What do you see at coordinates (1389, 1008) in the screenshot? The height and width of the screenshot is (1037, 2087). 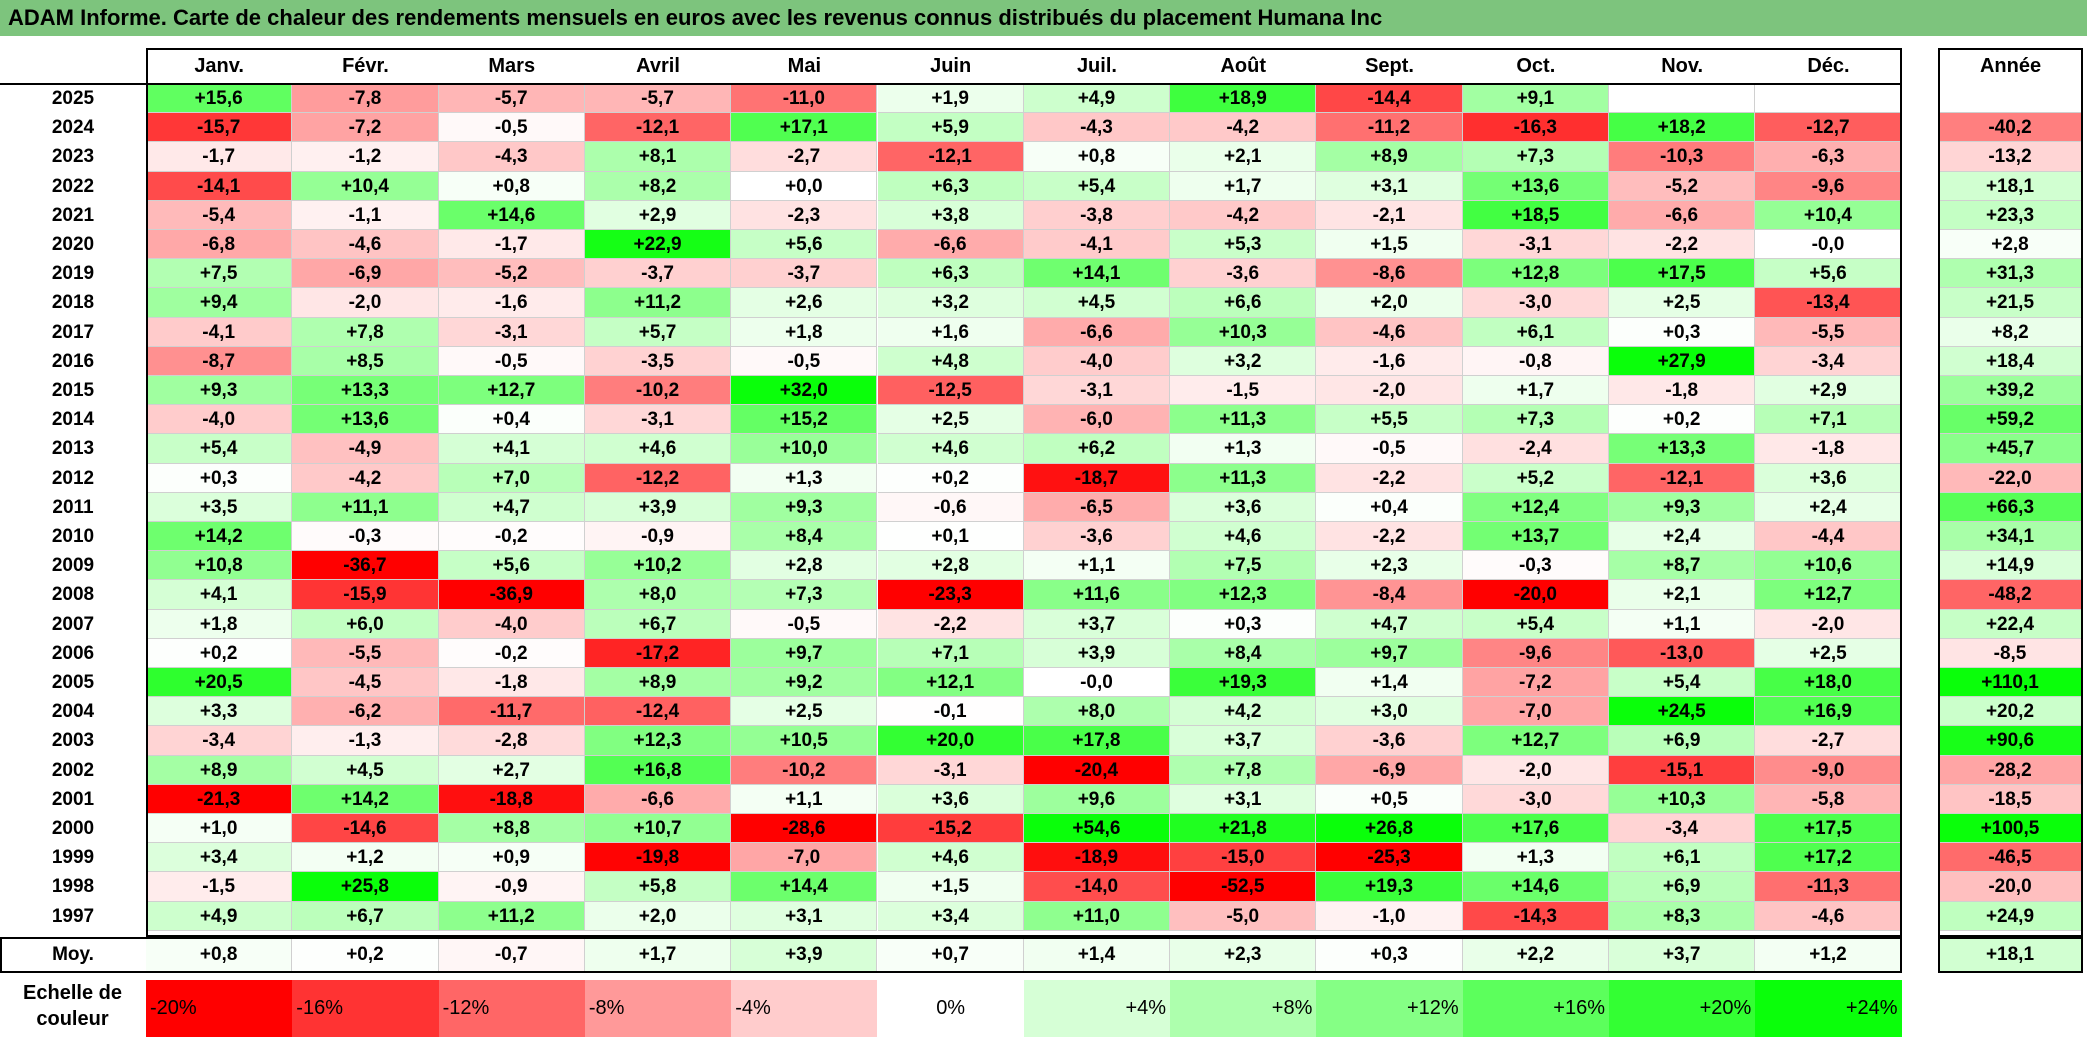 I see `color-scale-stop: +12%` at bounding box center [1389, 1008].